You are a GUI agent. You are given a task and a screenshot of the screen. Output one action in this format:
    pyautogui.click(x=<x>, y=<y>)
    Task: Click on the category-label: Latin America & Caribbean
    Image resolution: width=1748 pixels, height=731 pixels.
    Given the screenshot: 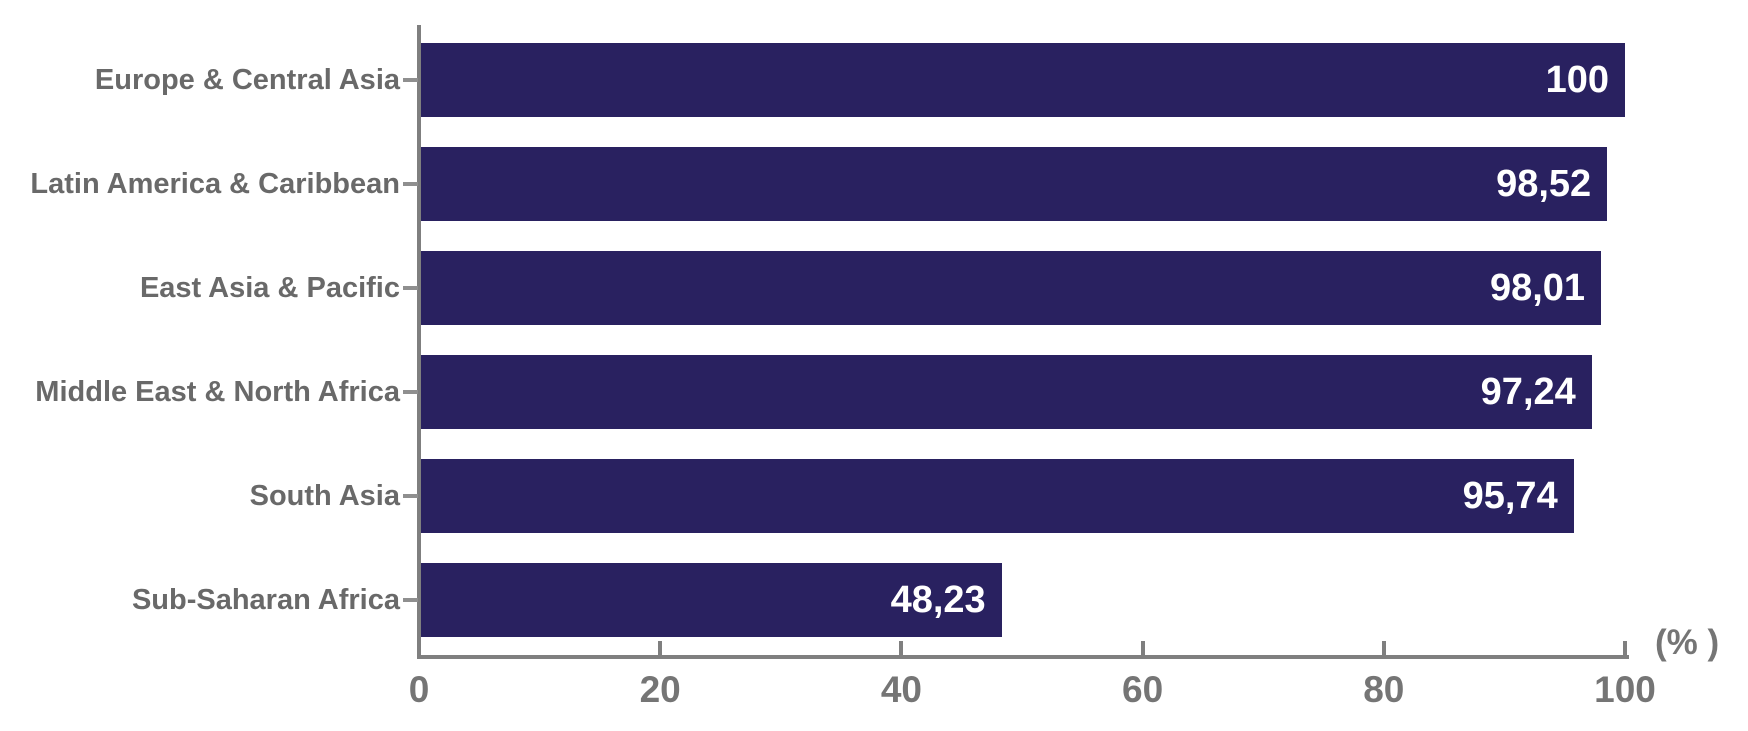 What is the action you would take?
    pyautogui.click(x=215, y=183)
    